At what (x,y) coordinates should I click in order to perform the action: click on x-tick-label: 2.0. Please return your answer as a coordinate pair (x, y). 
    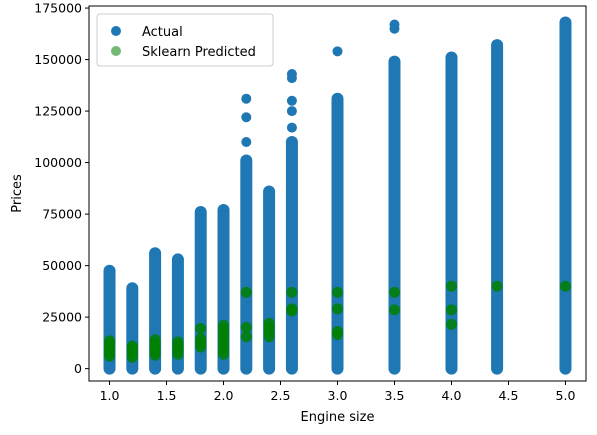
    Looking at the image, I should click on (224, 395).